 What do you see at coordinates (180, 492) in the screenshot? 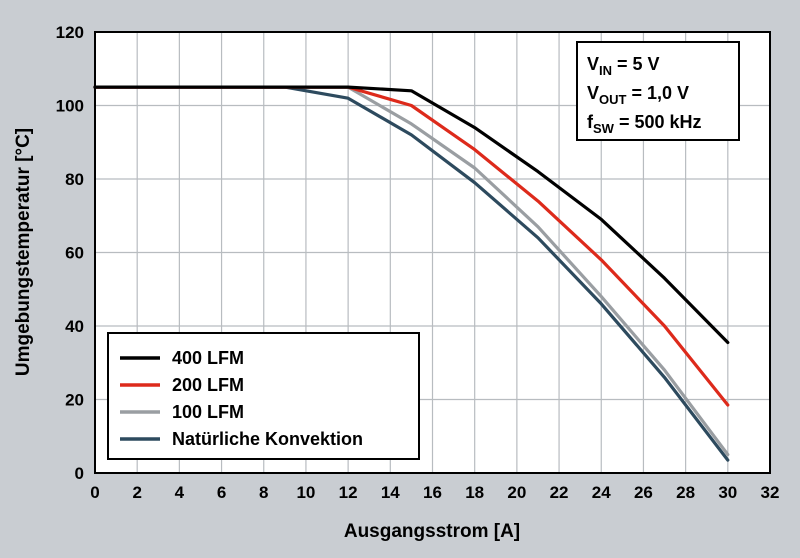
I see `x-tick-label: 4` at bounding box center [180, 492].